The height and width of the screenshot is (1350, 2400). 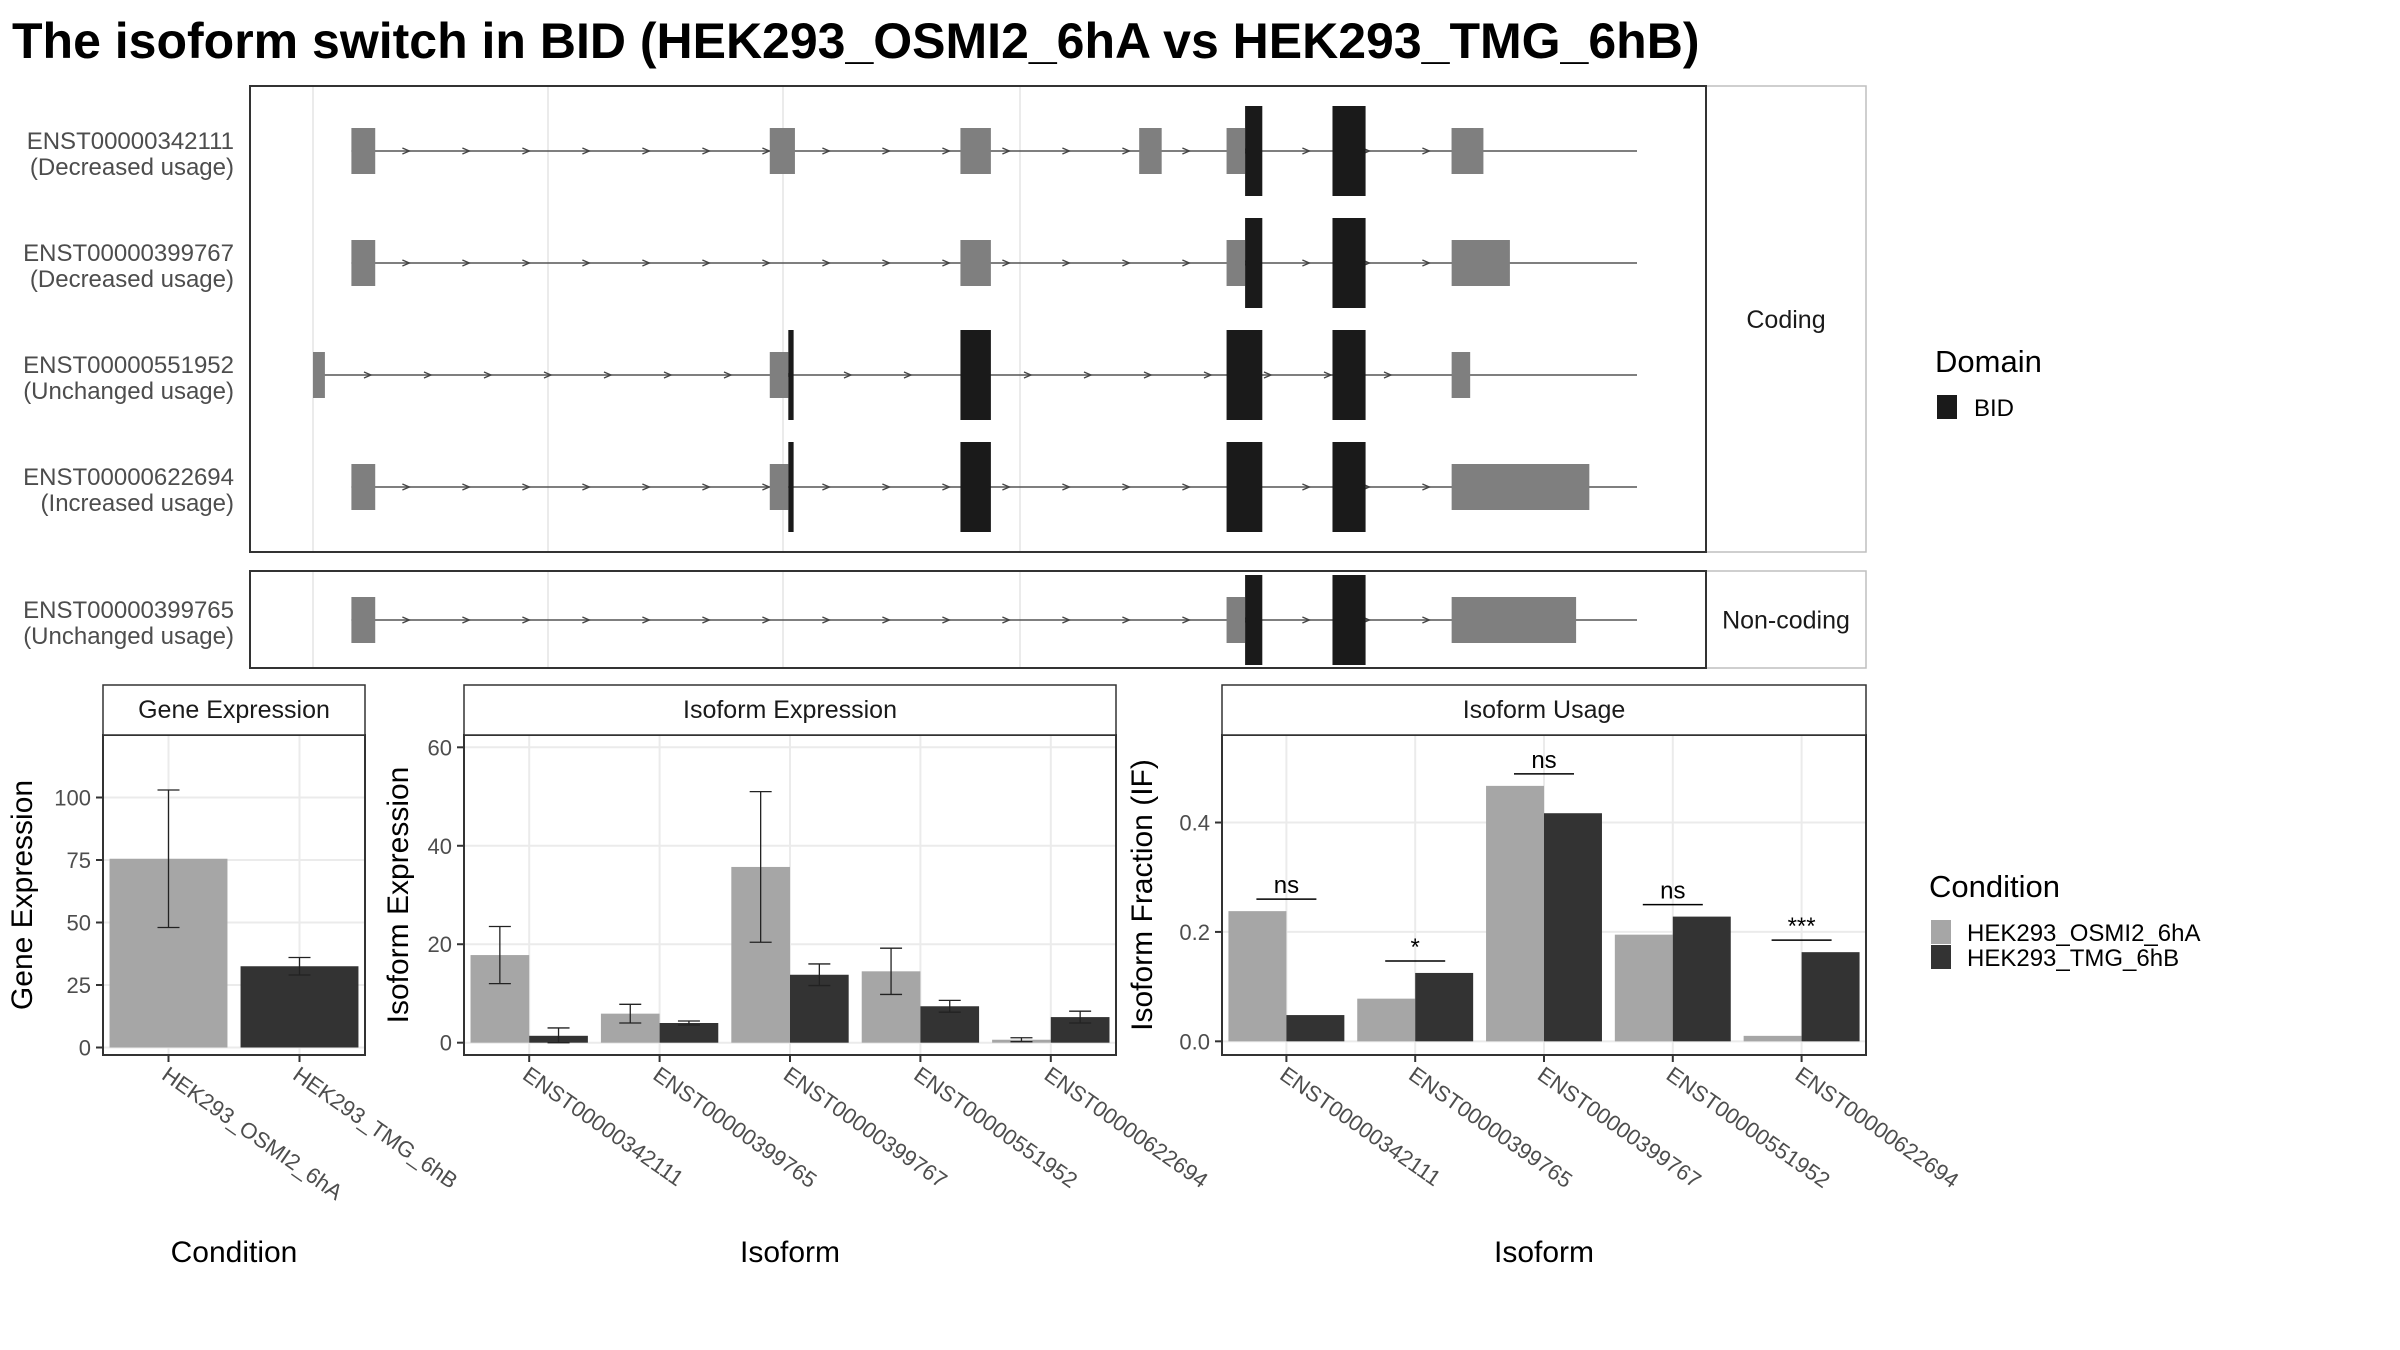 What do you see at coordinates (1194, 1041) in the screenshot?
I see `y-tick-label: 0.0` at bounding box center [1194, 1041].